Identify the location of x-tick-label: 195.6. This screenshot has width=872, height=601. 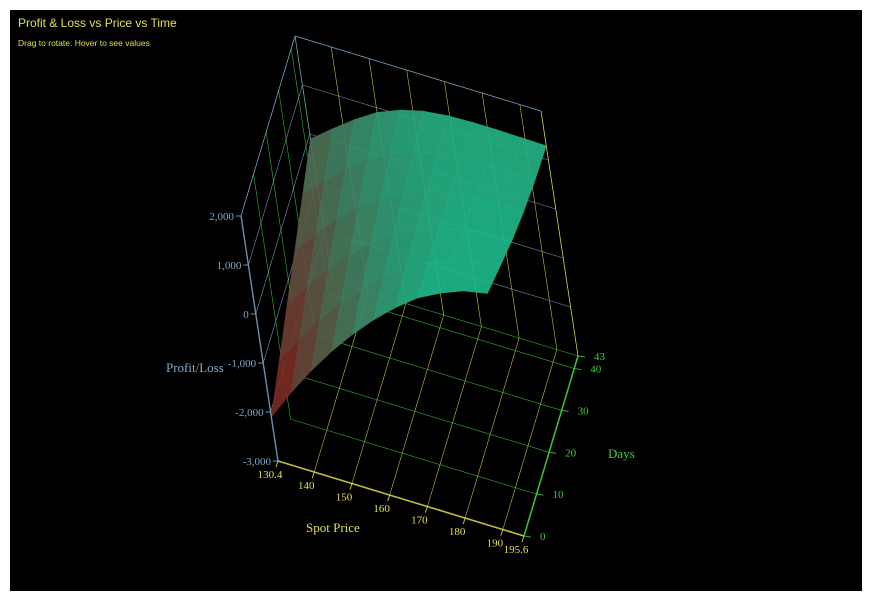
(516, 550).